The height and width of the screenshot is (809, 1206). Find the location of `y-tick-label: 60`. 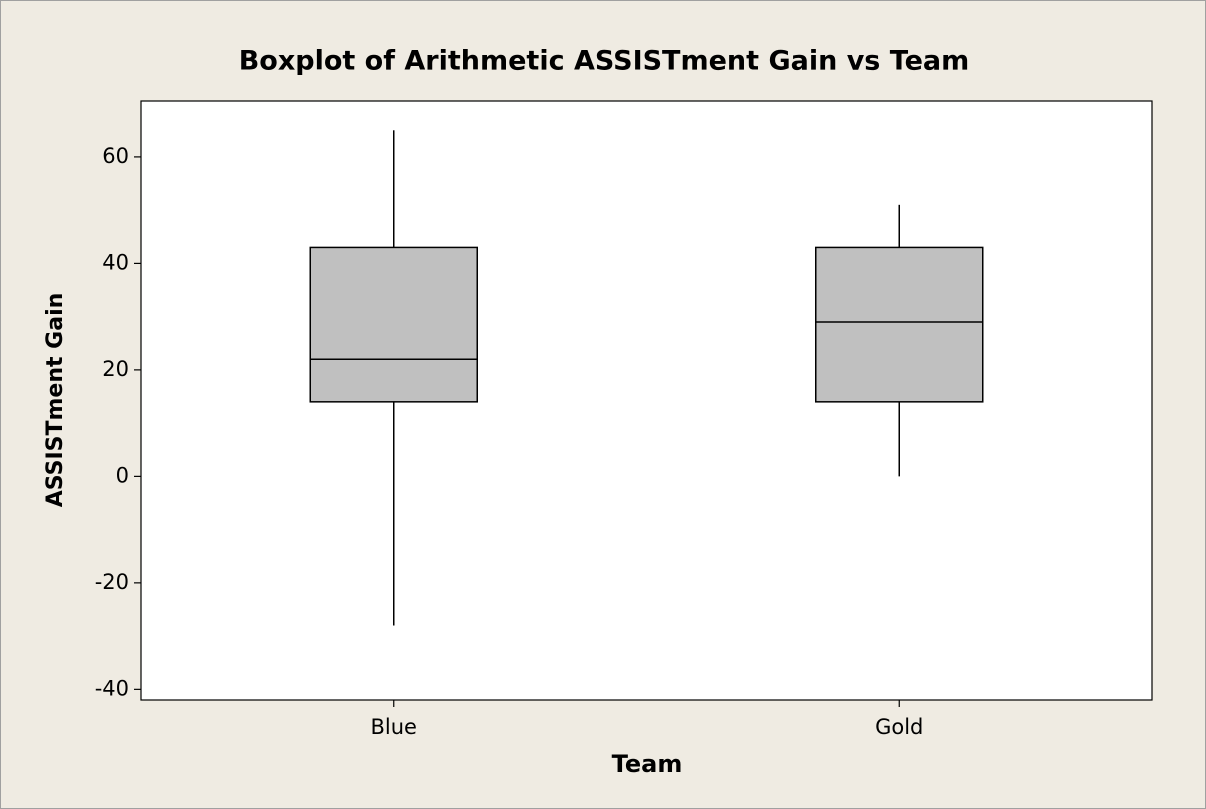

y-tick-label: 60 is located at coordinates (115, 156).